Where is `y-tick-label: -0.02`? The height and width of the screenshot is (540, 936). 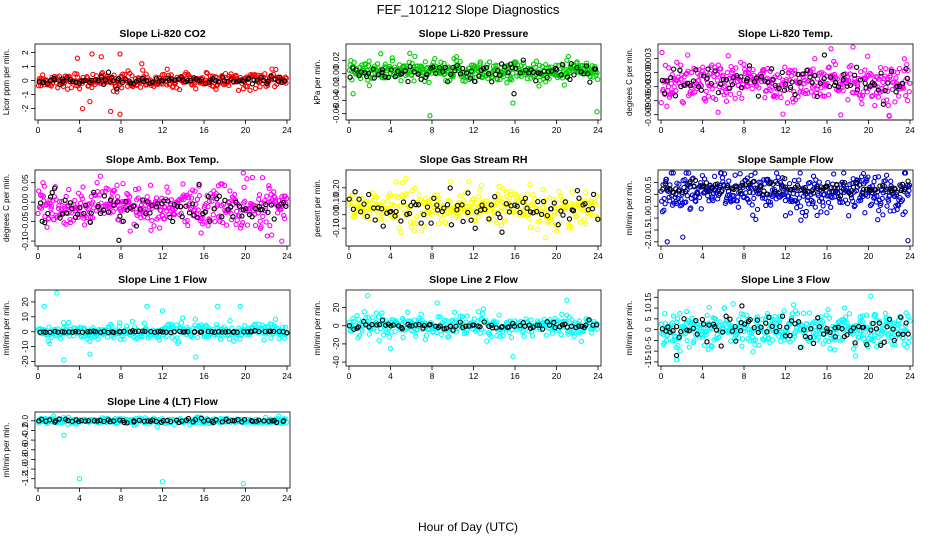
y-tick-label: -0.02 is located at coordinates (336, 87).